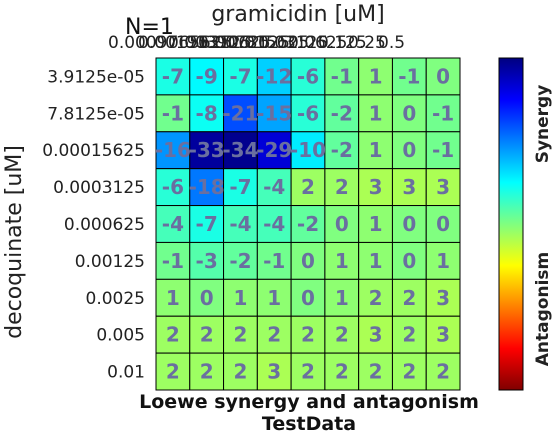 This screenshot has width=554, height=437. What do you see at coordinates (96, 77) in the screenshot?
I see `y-tick-label: 3.9125e-05` at bounding box center [96, 77].